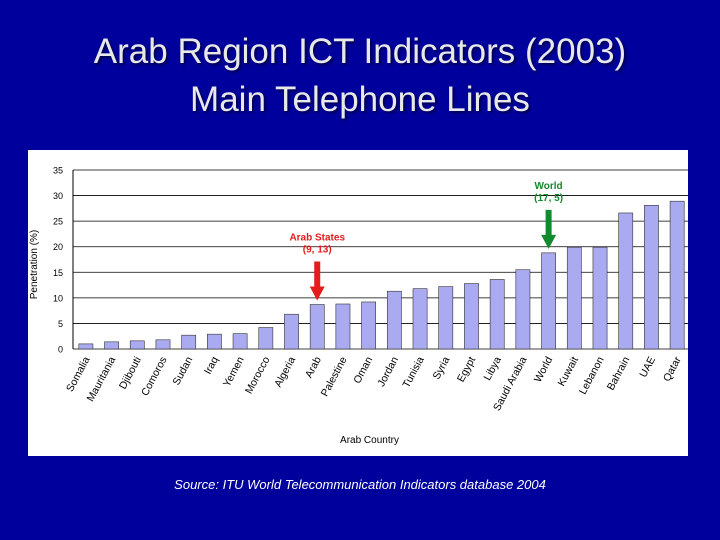 Image resolution: width=720 pixels, height=540 pixels. Describe the element at coordinates (154, 376) in the screenshot. I see `x-tick-label: Comoros` at that location.